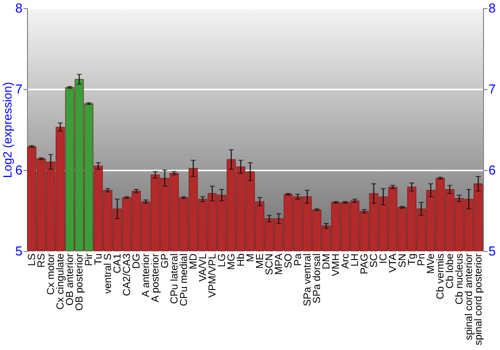 The height and width of the screenshot is (350, 500). I want to click on x-tick-label: RS, so click(42, 260).